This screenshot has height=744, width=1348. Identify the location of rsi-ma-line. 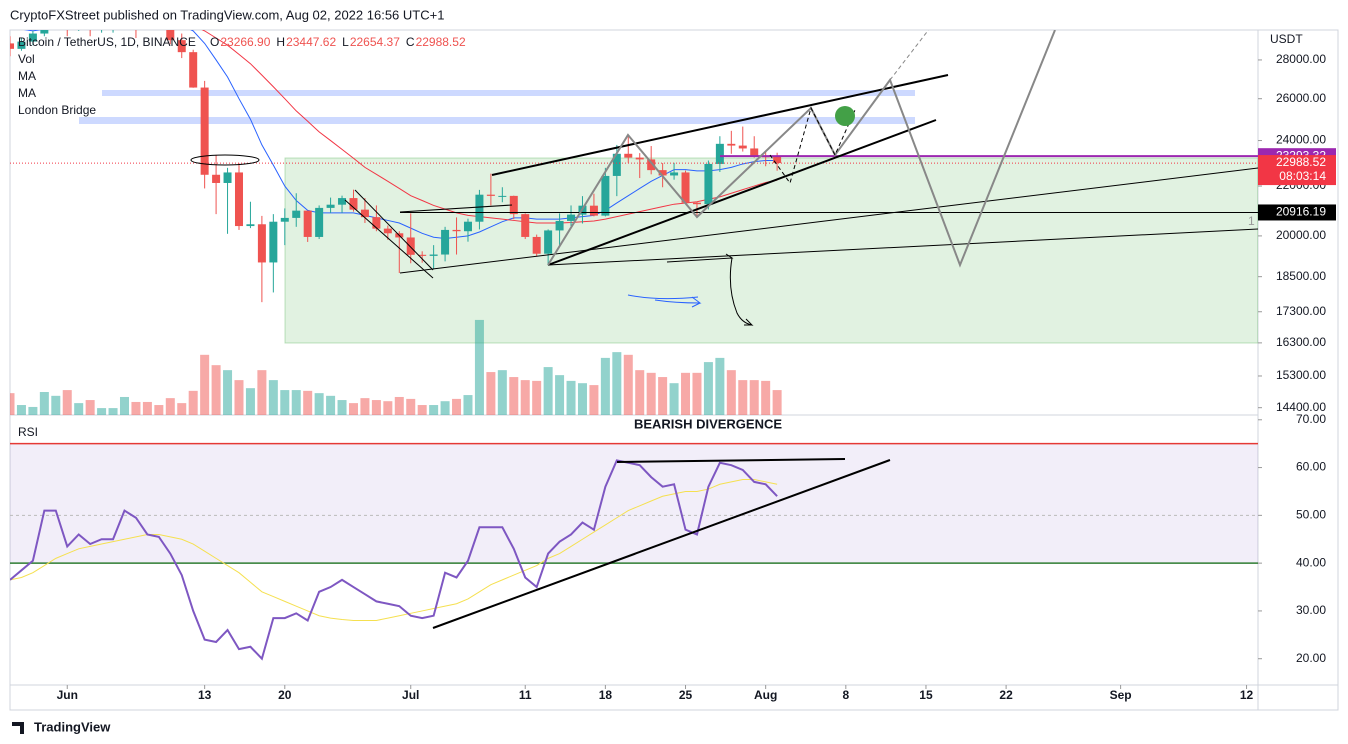
(394, 550).